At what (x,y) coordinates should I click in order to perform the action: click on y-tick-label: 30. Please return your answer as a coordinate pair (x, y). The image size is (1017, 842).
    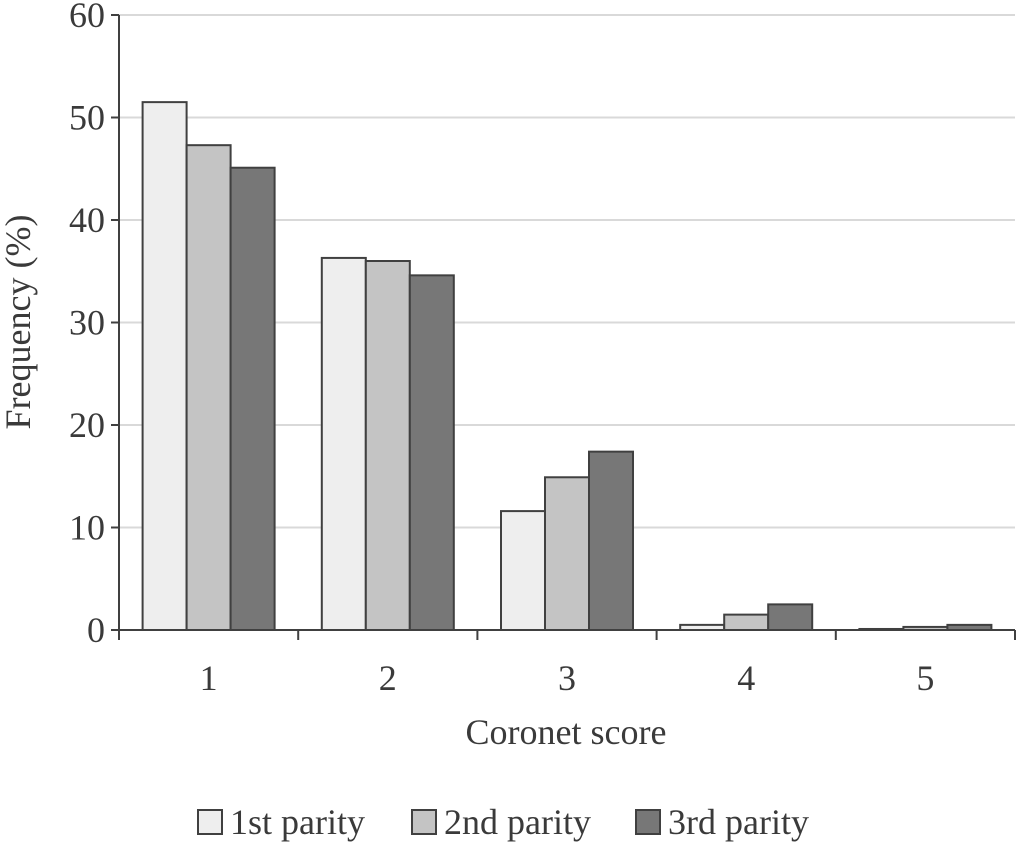
    Looking at the image, I should click on (87, 323).